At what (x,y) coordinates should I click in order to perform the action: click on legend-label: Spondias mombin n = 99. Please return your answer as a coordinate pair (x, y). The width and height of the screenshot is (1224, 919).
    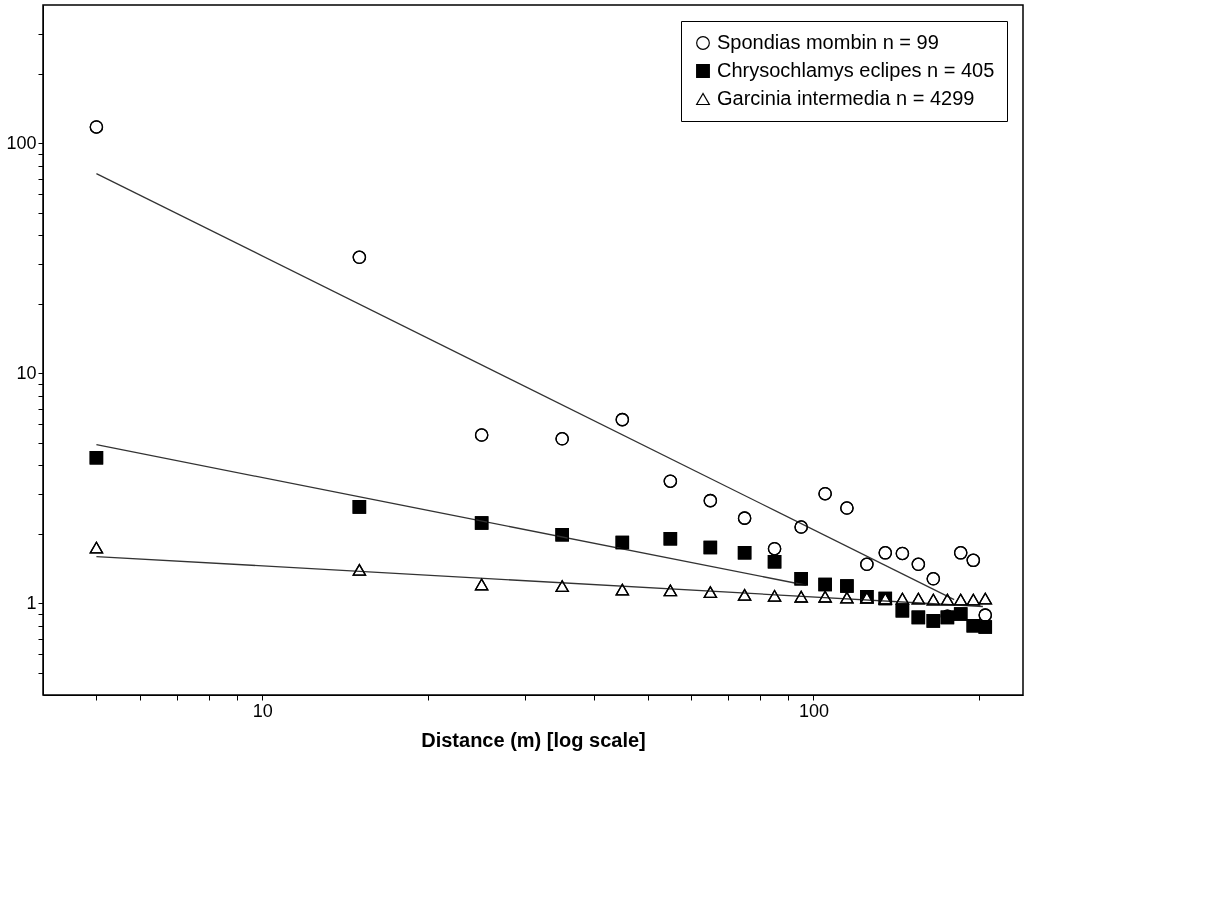
    Looking at the image, I should click on (828, 42).